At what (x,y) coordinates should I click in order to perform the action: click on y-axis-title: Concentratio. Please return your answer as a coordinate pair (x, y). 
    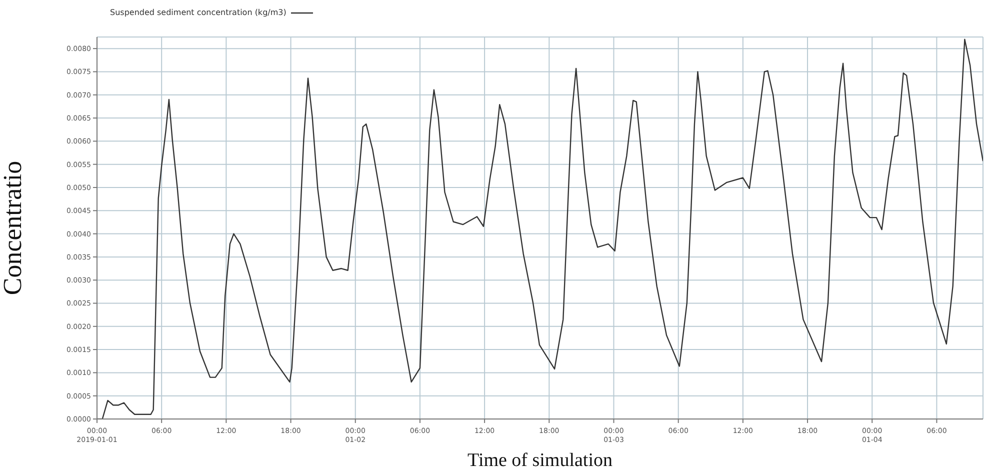
    Looking at the image, I should click on (14, 228).